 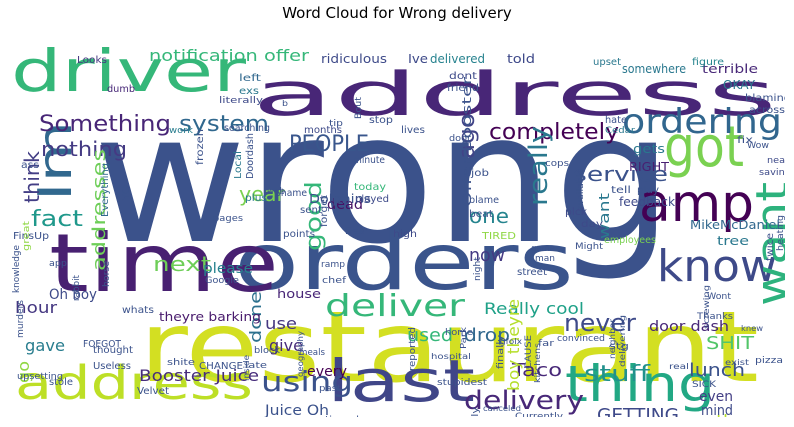 I want to click on word-cloud-word: Wont, so click(x=719, y=297).